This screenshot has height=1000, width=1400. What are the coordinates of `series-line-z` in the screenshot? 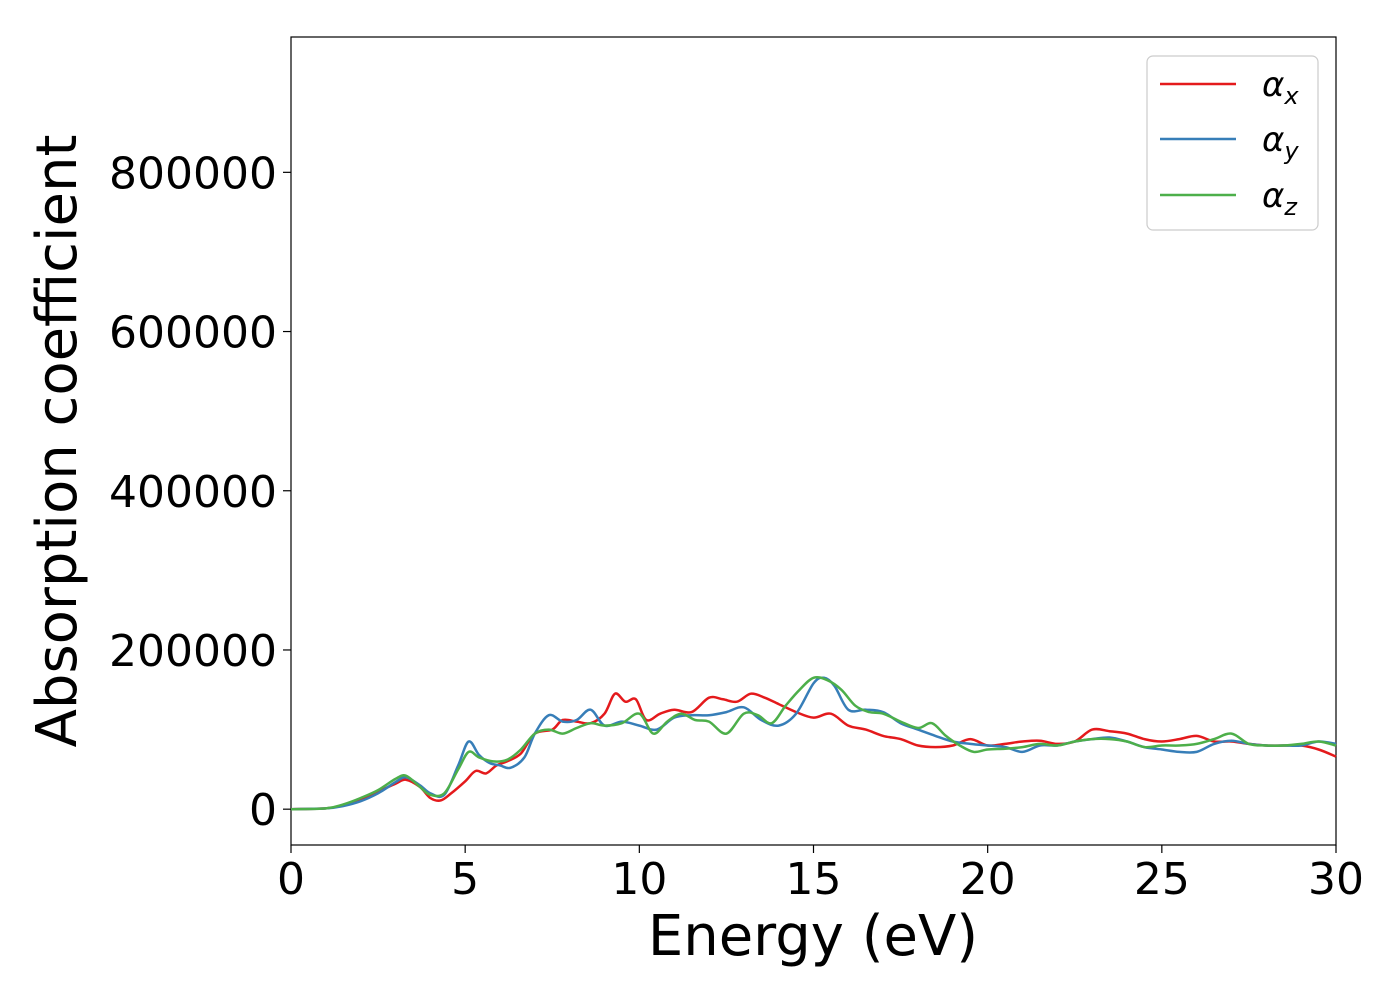 It's located at (813, 743).